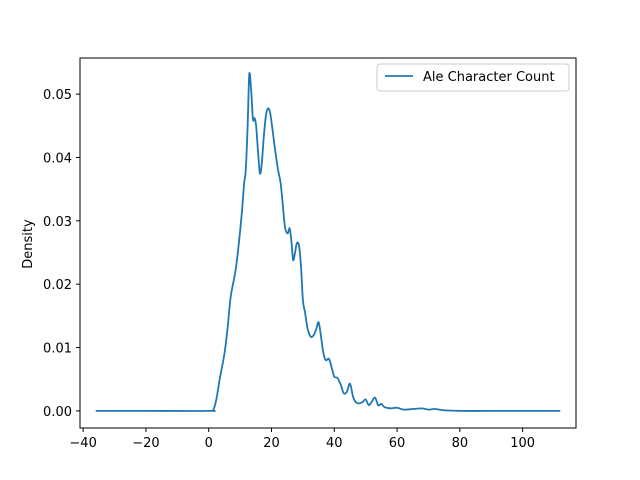 Image resolution: width=640 pixels, height=480 pixels. What do you see at coordinates (271, 443) in the screenshot?
I see `x-tick-label: 20` at bounding box center [271, 443].